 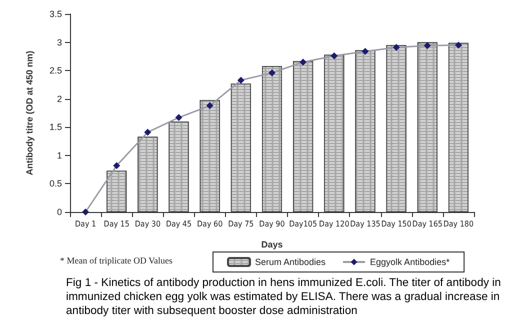 What do you see at coordinates (85, 224) in the screenshot?
I see `x-tick-label: Day 1` at bounding box center [85, 224].